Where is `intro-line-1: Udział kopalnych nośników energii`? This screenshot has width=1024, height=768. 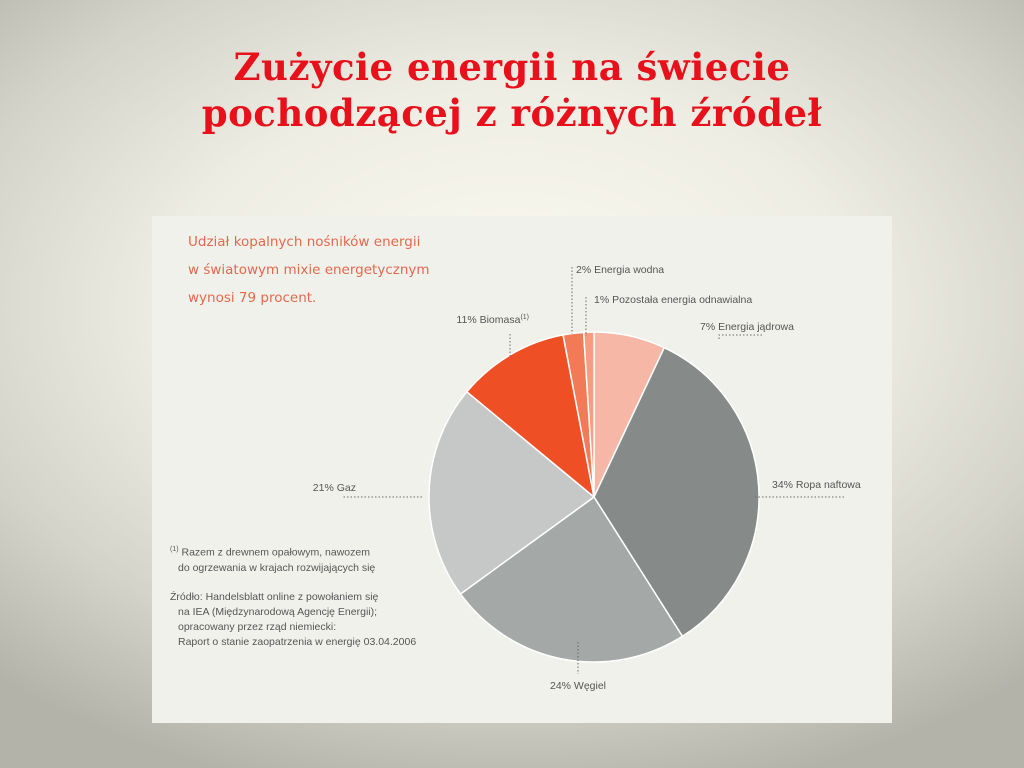 intro-line-1: Udział kopalnych nośników energii is located at coordinates (304, 242).